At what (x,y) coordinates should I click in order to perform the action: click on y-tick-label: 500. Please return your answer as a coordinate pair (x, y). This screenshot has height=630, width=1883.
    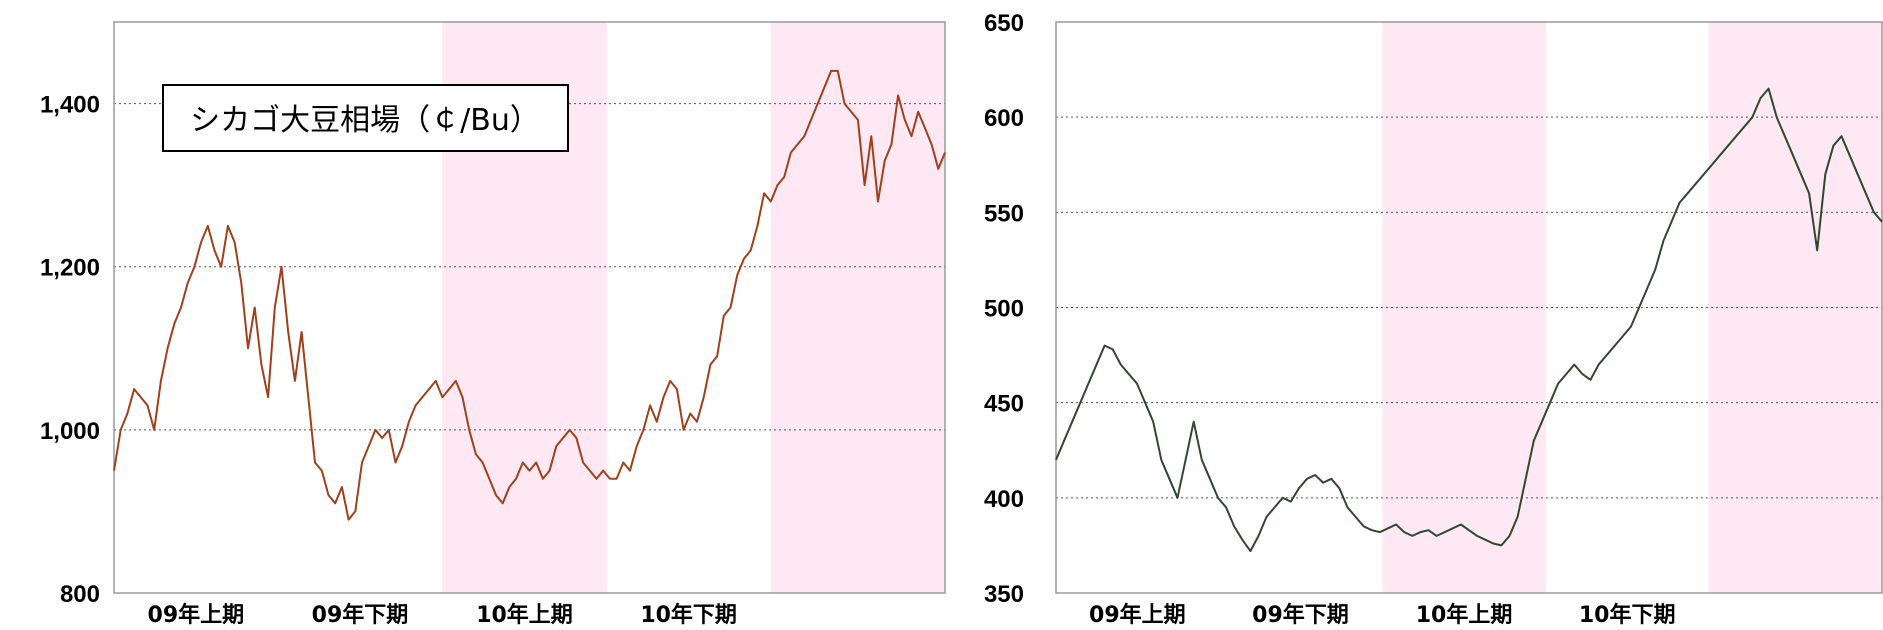
    Looking at the image, I should click on (1004, 309).